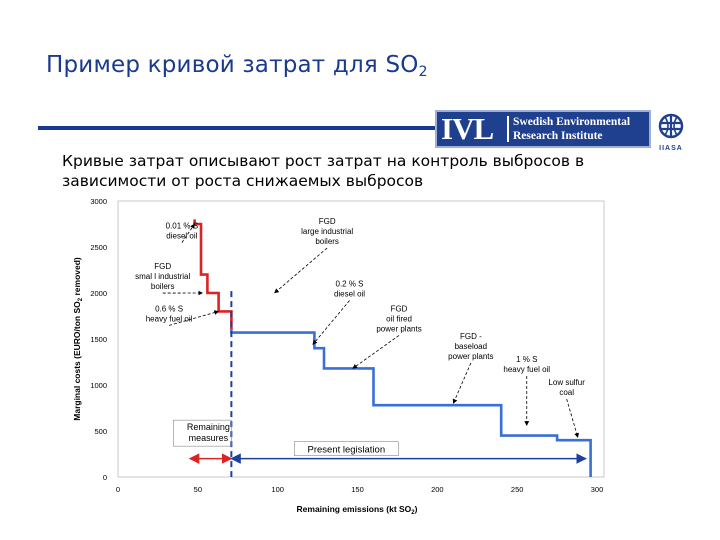 Image resolution: width=720 pixels, height=540 pixels. Describe the element at coordinates (208, 427) in the screenshot. I see `remaining-measures-label: Remaining` at that location.